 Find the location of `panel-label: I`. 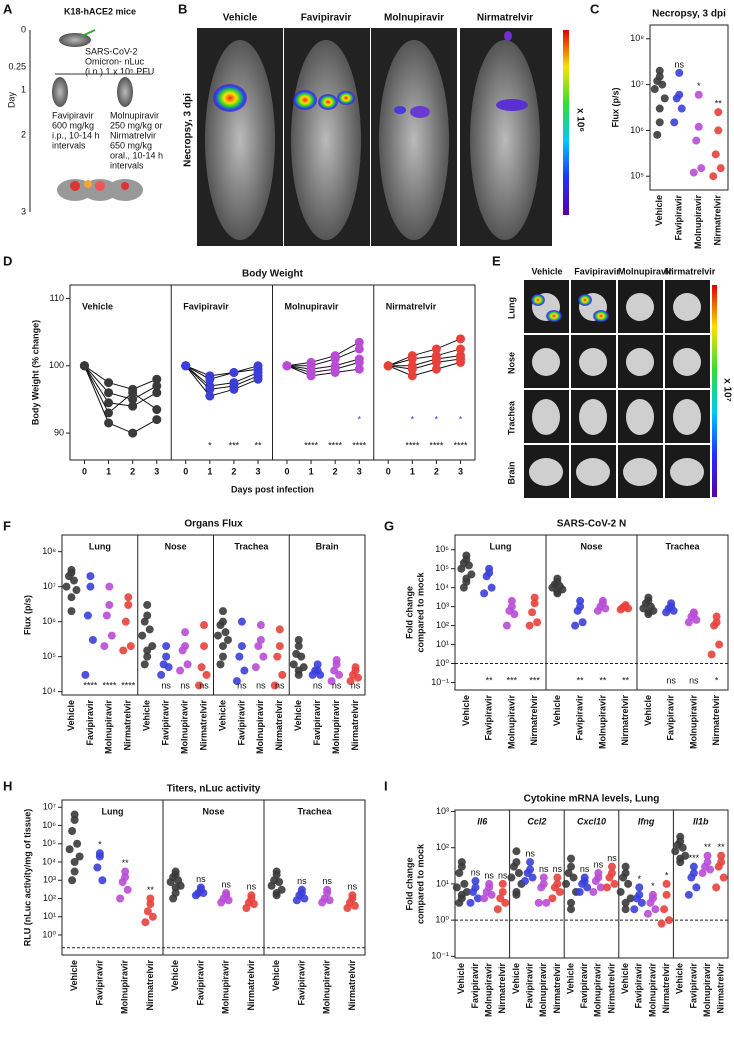

panel-label: I is located at coordinates (386, 785).